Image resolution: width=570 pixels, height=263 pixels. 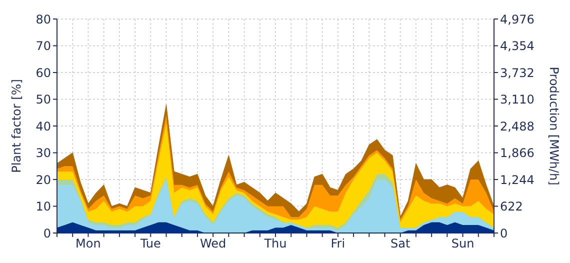 I want to click on y-tick-label: 40, so click(x=43, y=126).